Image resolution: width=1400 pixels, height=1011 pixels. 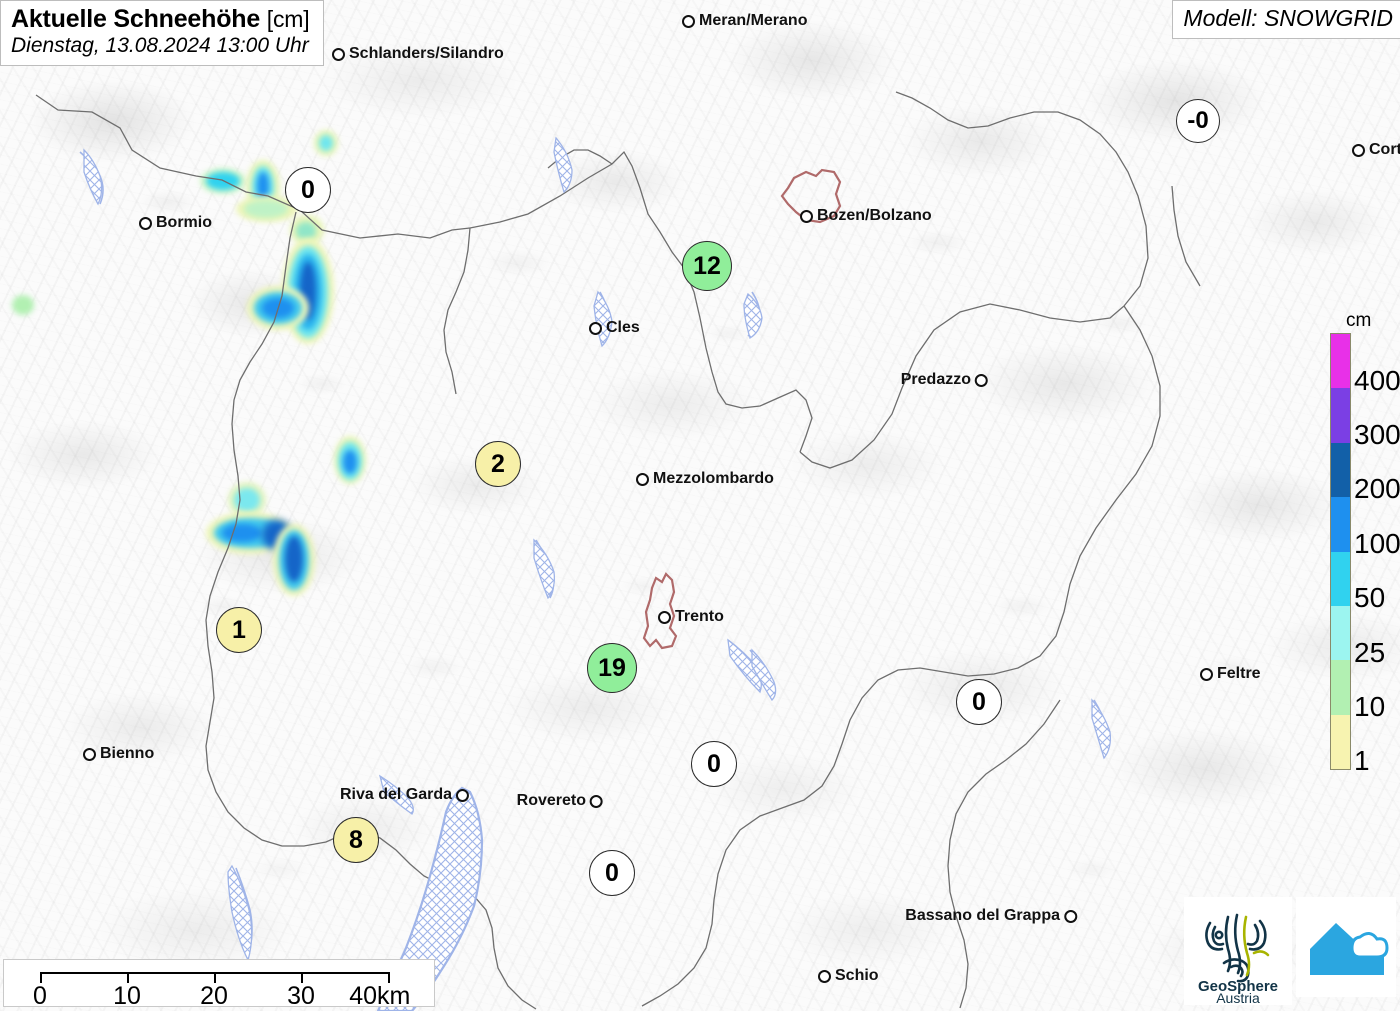 What do you see at coordinates (288, 19) in the screenshot?
I see `title-unit: [cm]` at bounding box center [288, 19].